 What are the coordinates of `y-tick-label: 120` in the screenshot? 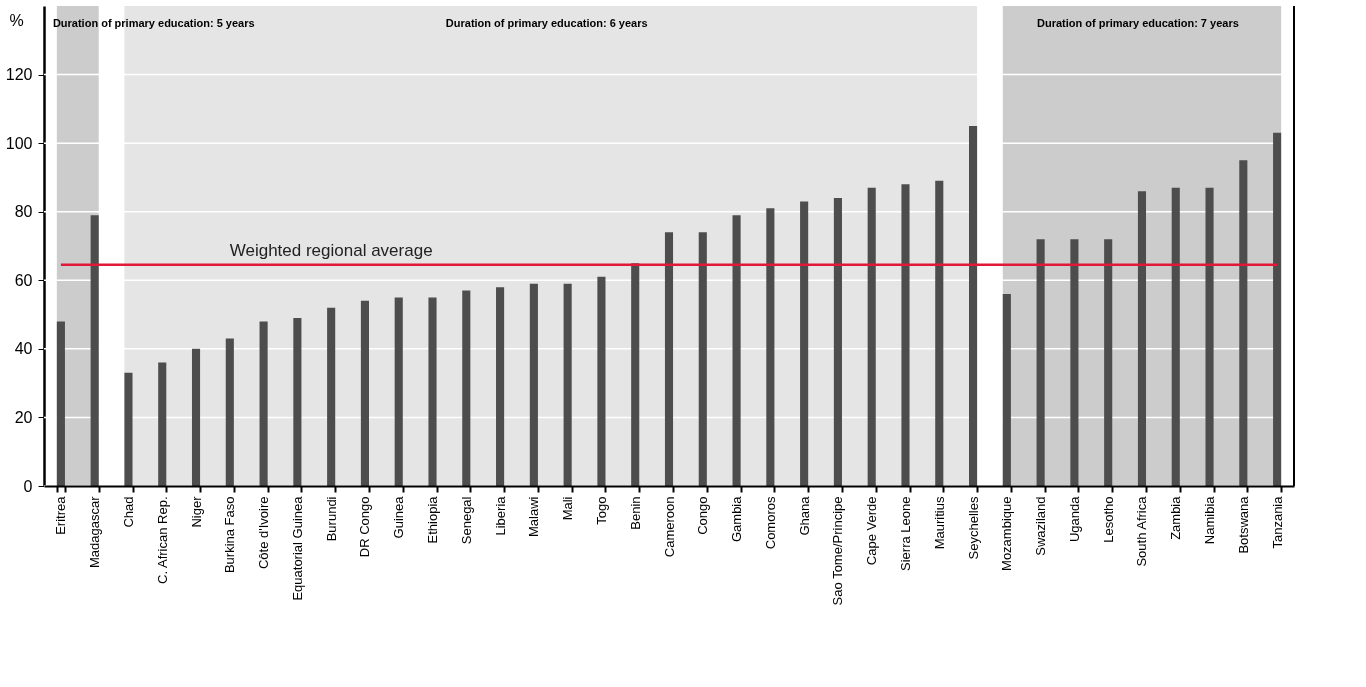 It's located at (19, 75).